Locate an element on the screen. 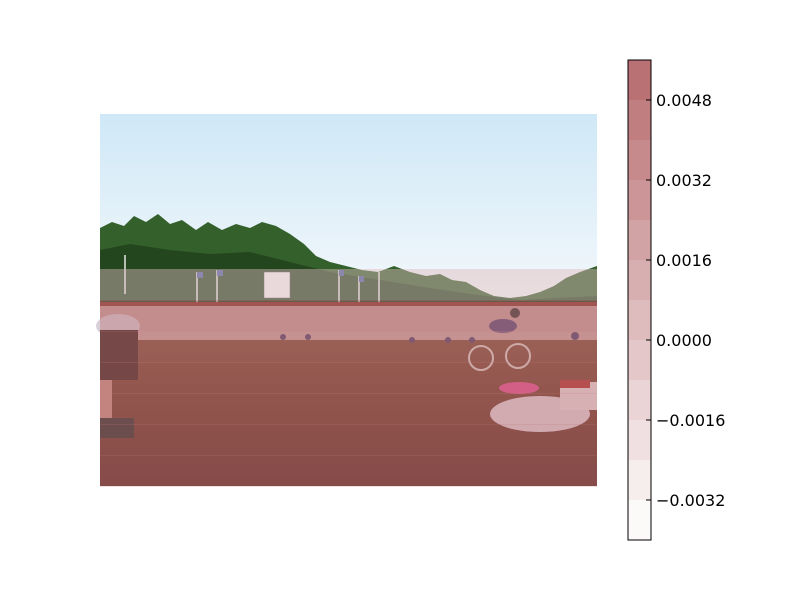 The height and width of the screenshot is (600, 800). colorbar-bands is located at coordinates (639, 300).